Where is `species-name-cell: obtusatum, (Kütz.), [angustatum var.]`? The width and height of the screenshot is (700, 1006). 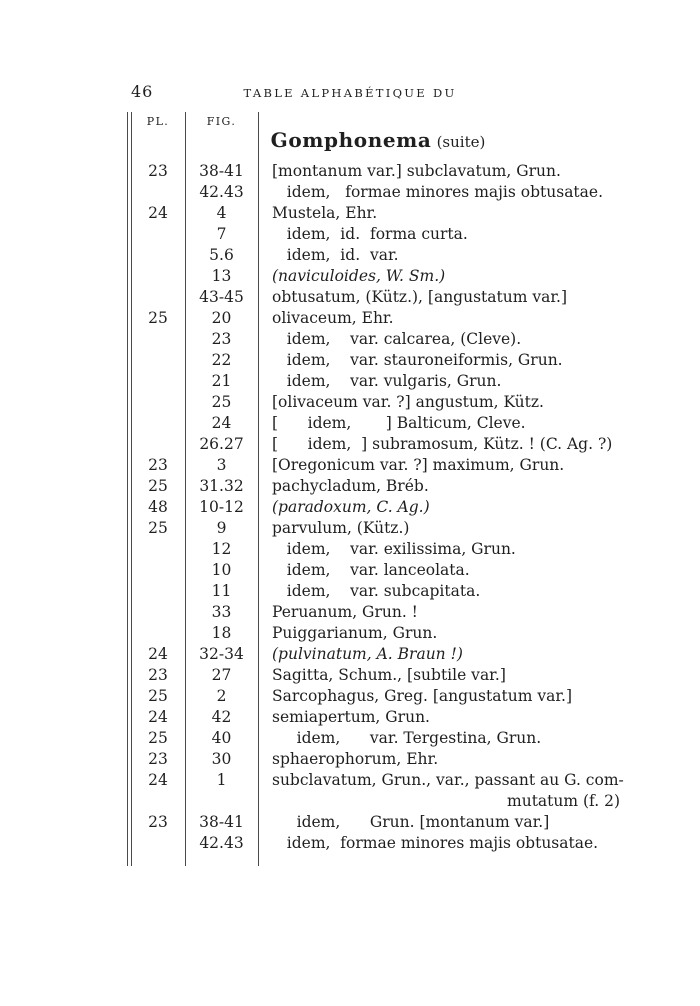
species-name-cell: obtusatum, (Kütz.), [angustatum var.] is located at coordinates (420, 297).